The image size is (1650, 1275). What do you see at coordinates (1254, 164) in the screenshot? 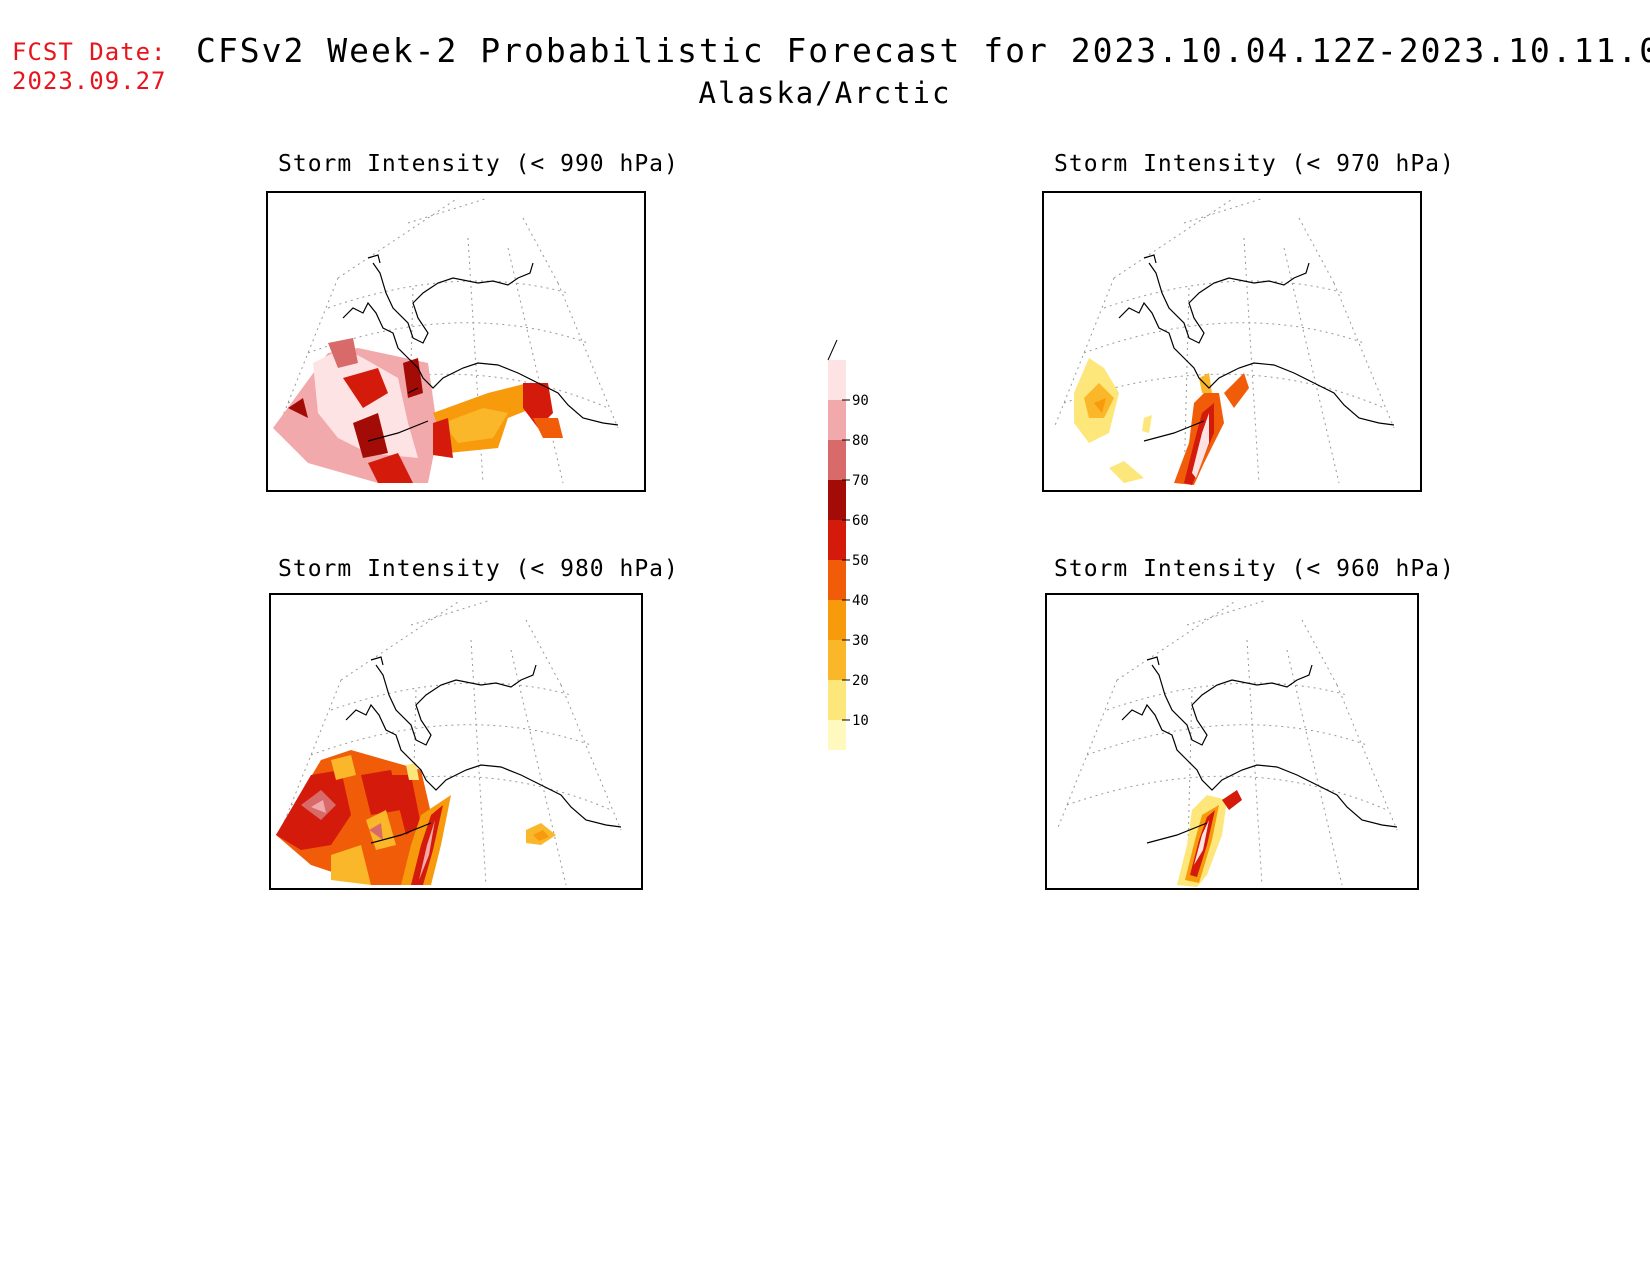
I see `panel-title-970: Storm Intensity (< 970 hPa)` at bounding box center [1254, 164].